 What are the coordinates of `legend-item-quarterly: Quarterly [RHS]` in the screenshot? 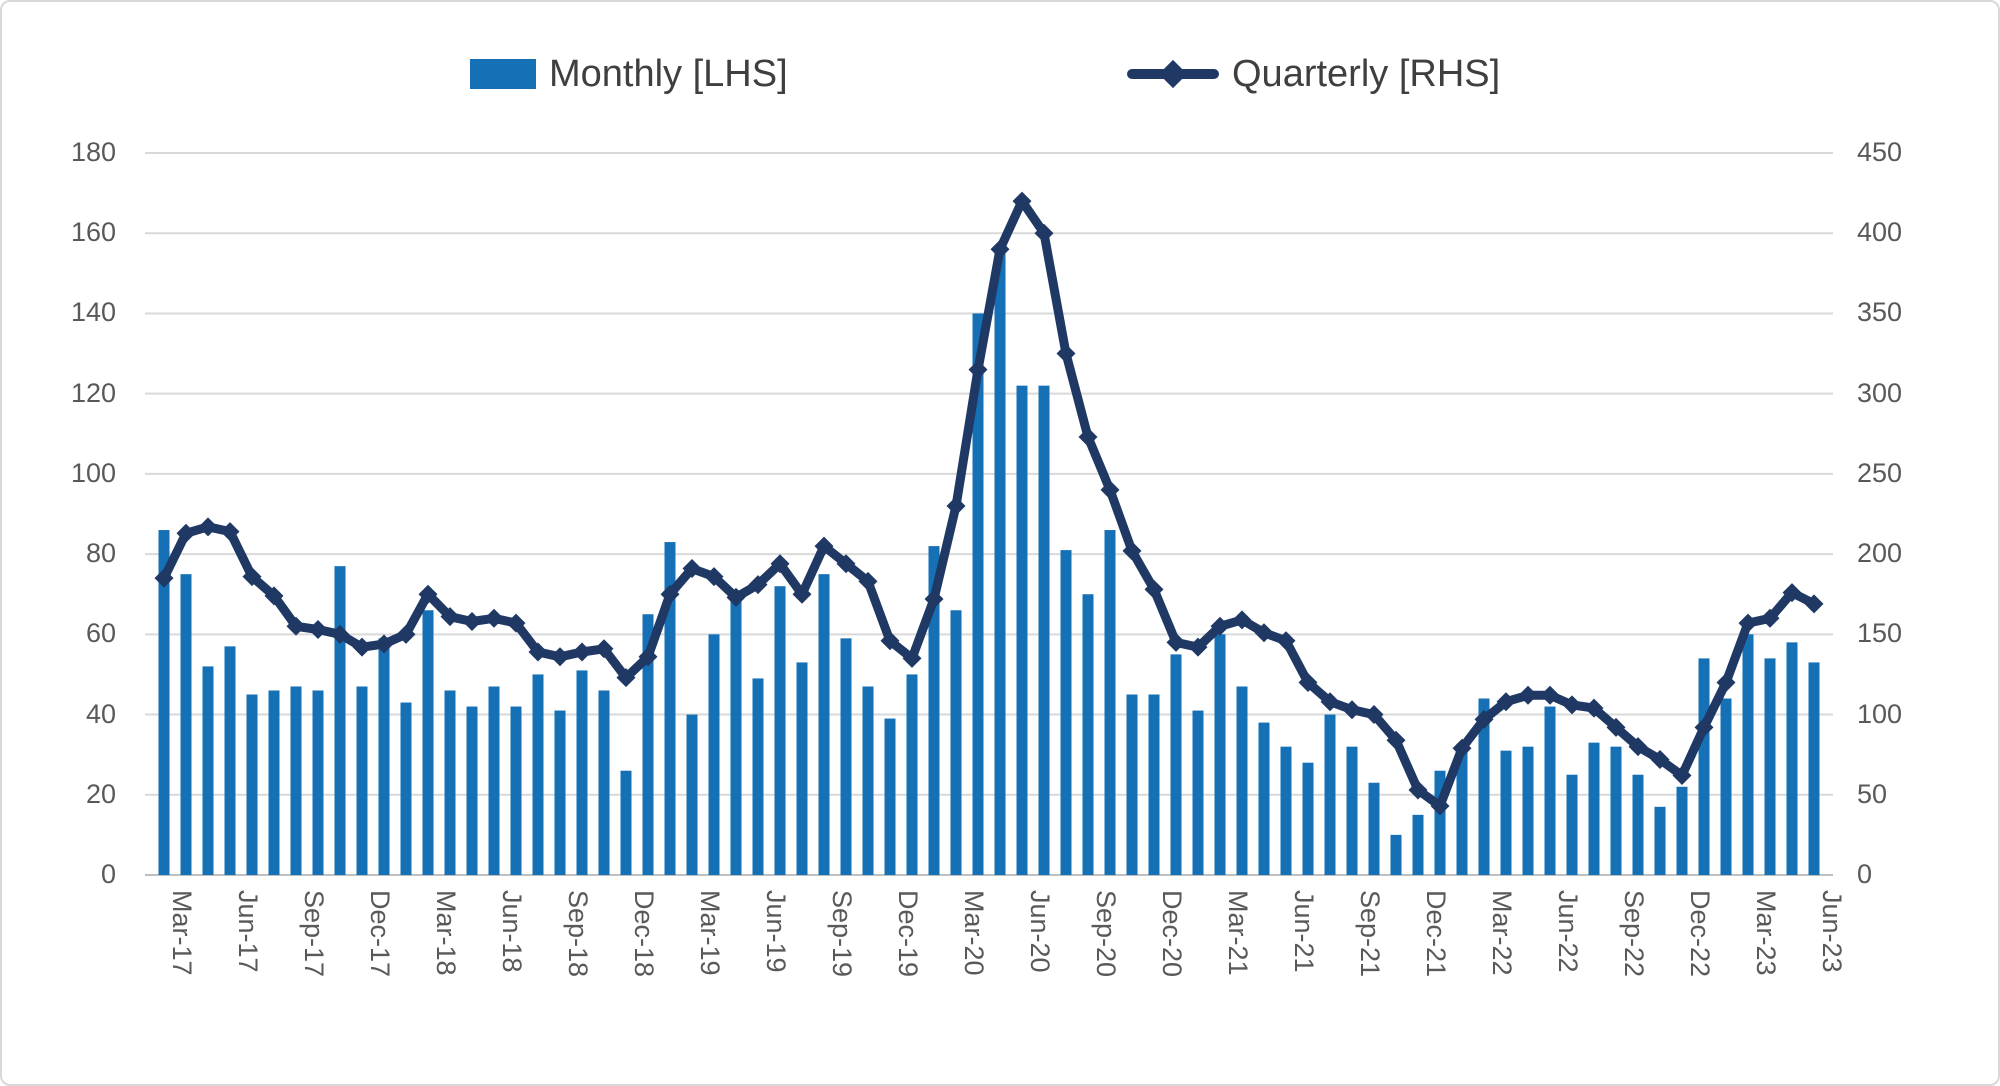 It's located at (1313, 74).